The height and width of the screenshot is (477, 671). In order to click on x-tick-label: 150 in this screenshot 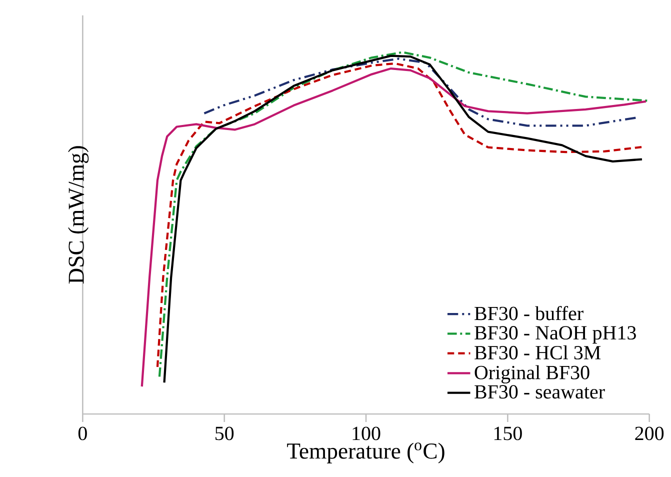, I will do `click(508, 433)`.